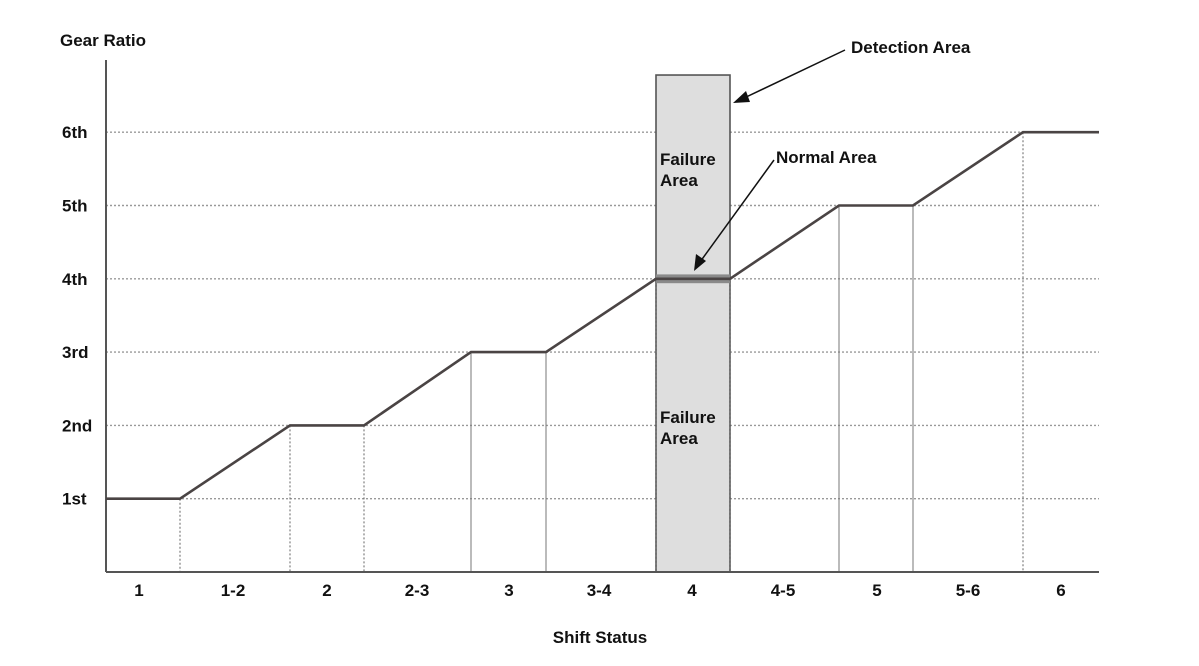 This screenshot has height=666, width=1199. What do you see at coordinates (599, 590) in the screenshot?
I see `x-tick-label-3-4: 3-4` at bounding box center [599, 590].